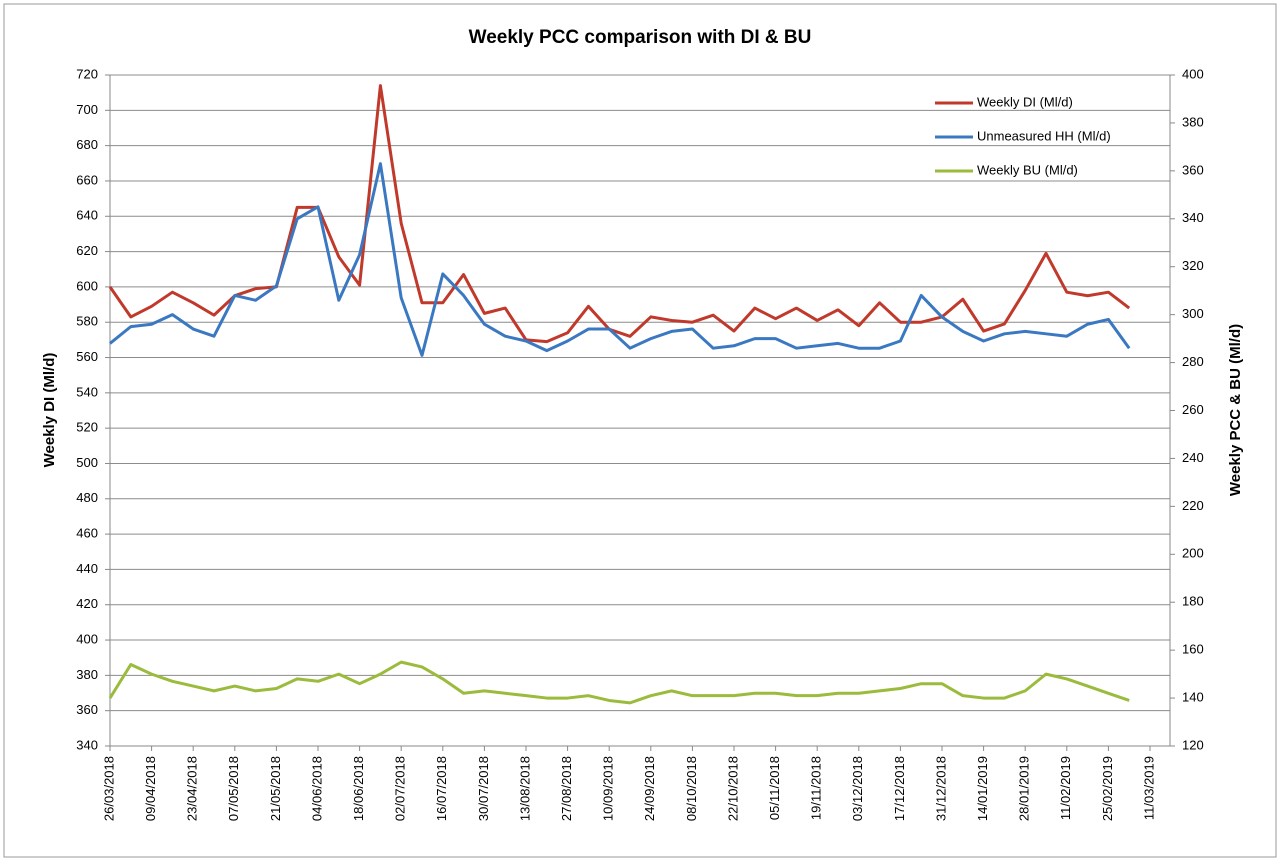  I want to click on y2-tick-label: 340, so click(1193, 217).